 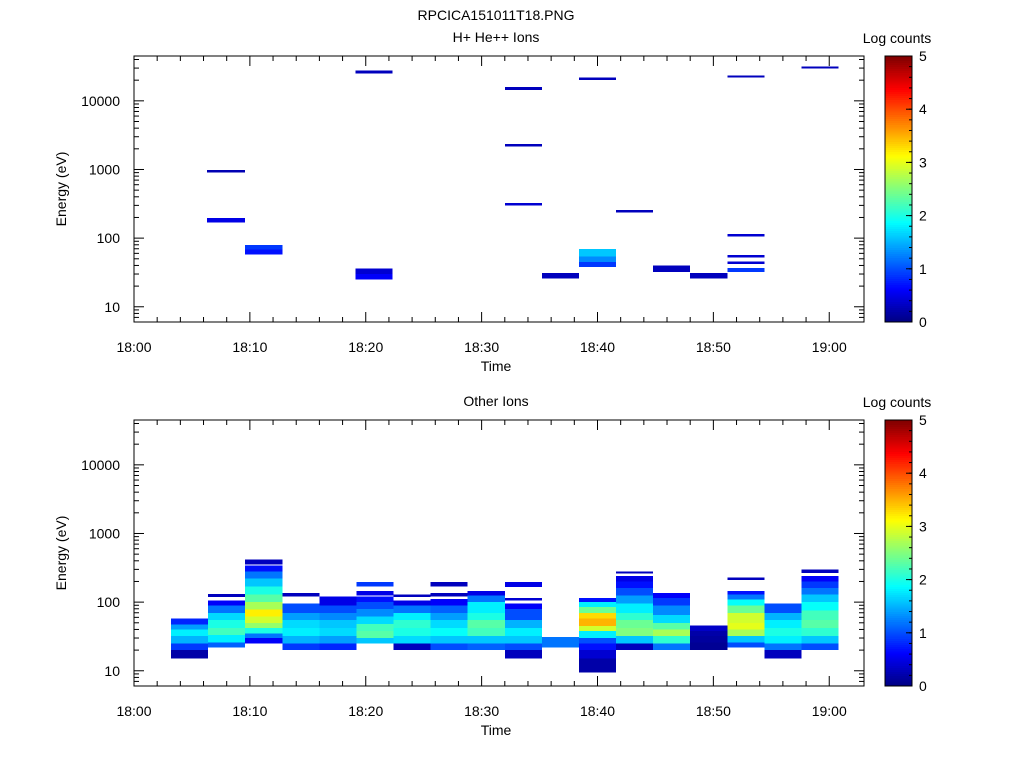 I want to click on y-axis-label: Energy (eV), so click(x=61, y=553).